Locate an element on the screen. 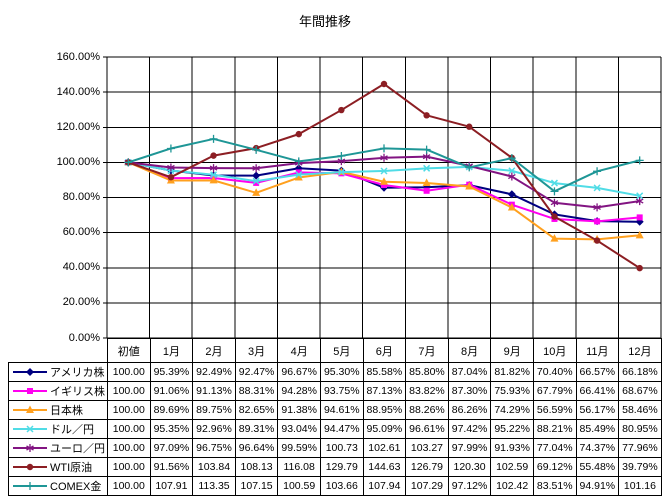 Image resolution: width=669 pixels, height=502 pixels. category-header: 12月 is located at coordinates (640, 350).